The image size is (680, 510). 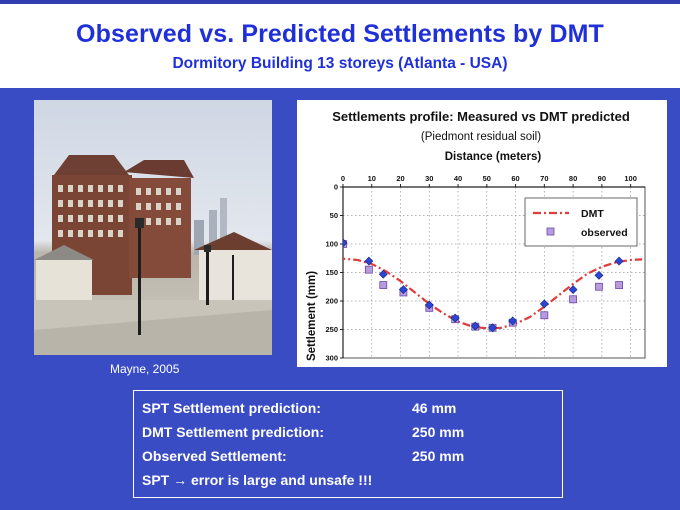 What do you see at coordinates (336, 187) in the screenshot?
I see `y-tick-label: 0` at bounding box center [336, 187].